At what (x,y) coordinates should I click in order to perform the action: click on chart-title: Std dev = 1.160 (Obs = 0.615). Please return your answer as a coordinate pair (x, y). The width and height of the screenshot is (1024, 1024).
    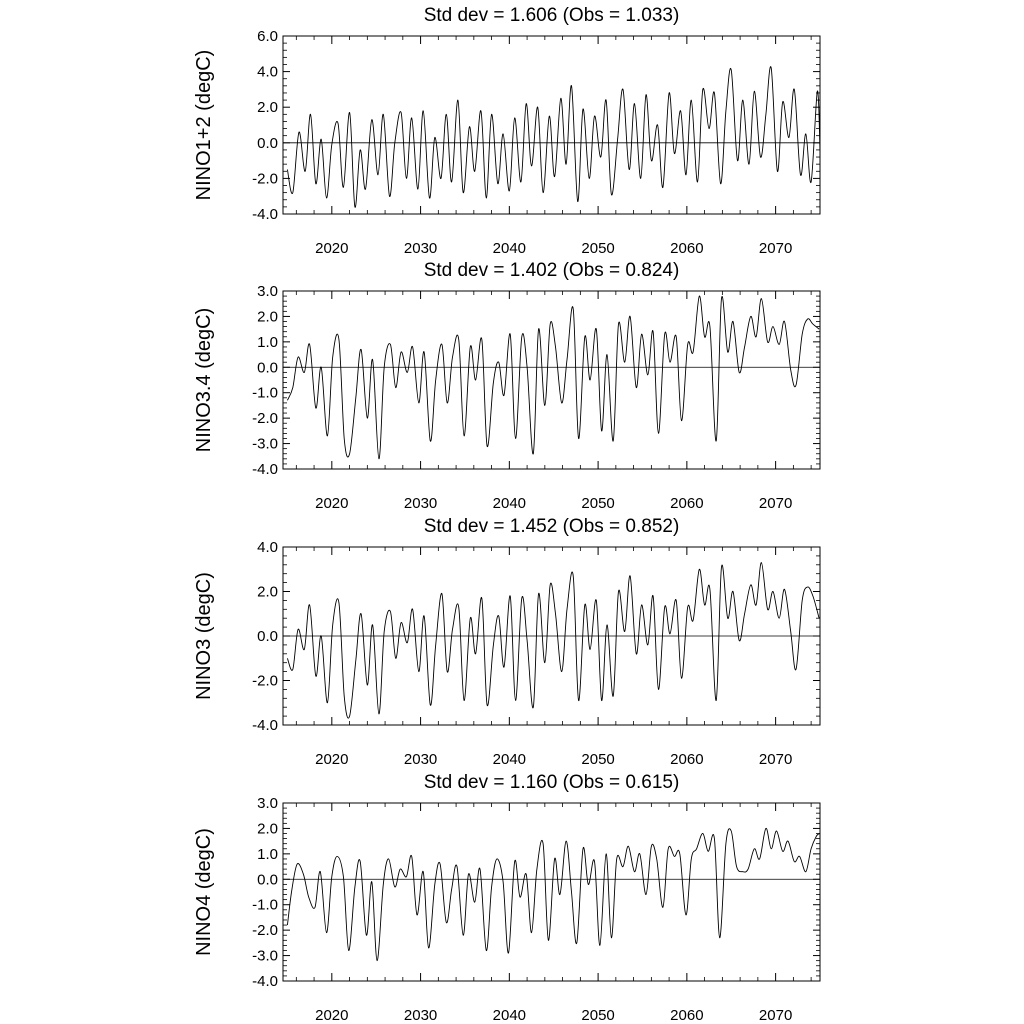
    Looking at the image, I should click on (552, 782).